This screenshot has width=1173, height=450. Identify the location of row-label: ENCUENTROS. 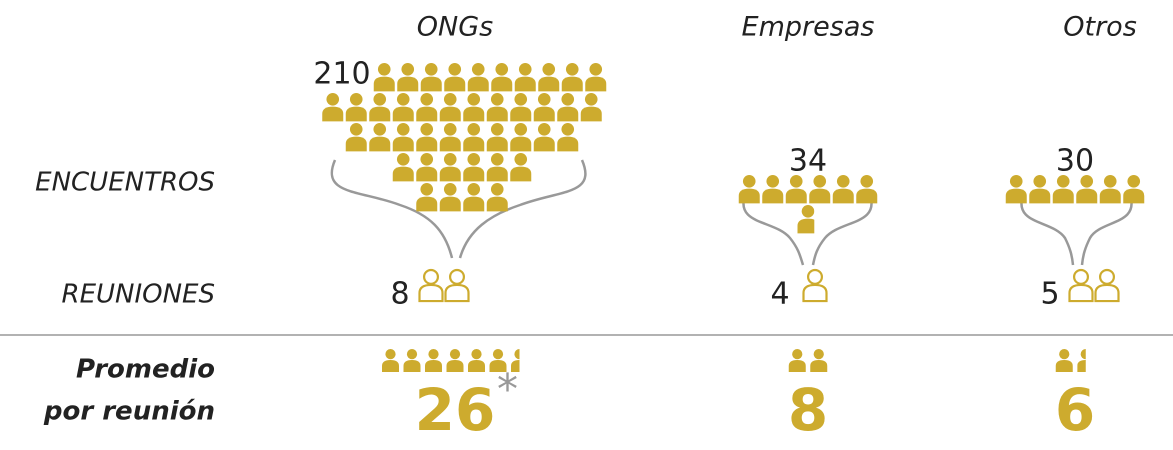
(125, 183).